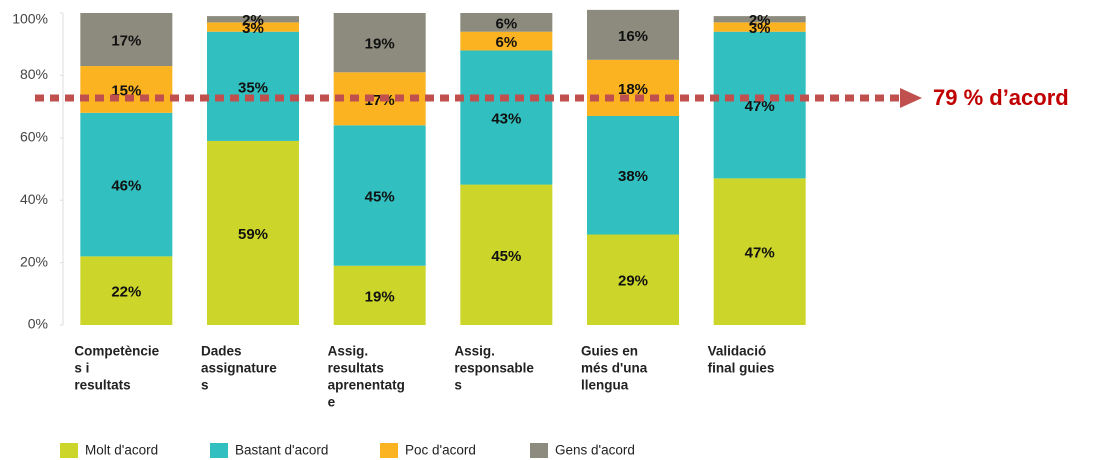 The width and height of the screenshot is (1106, 460). I want to click on data-label: 22%, so click(126, 292).